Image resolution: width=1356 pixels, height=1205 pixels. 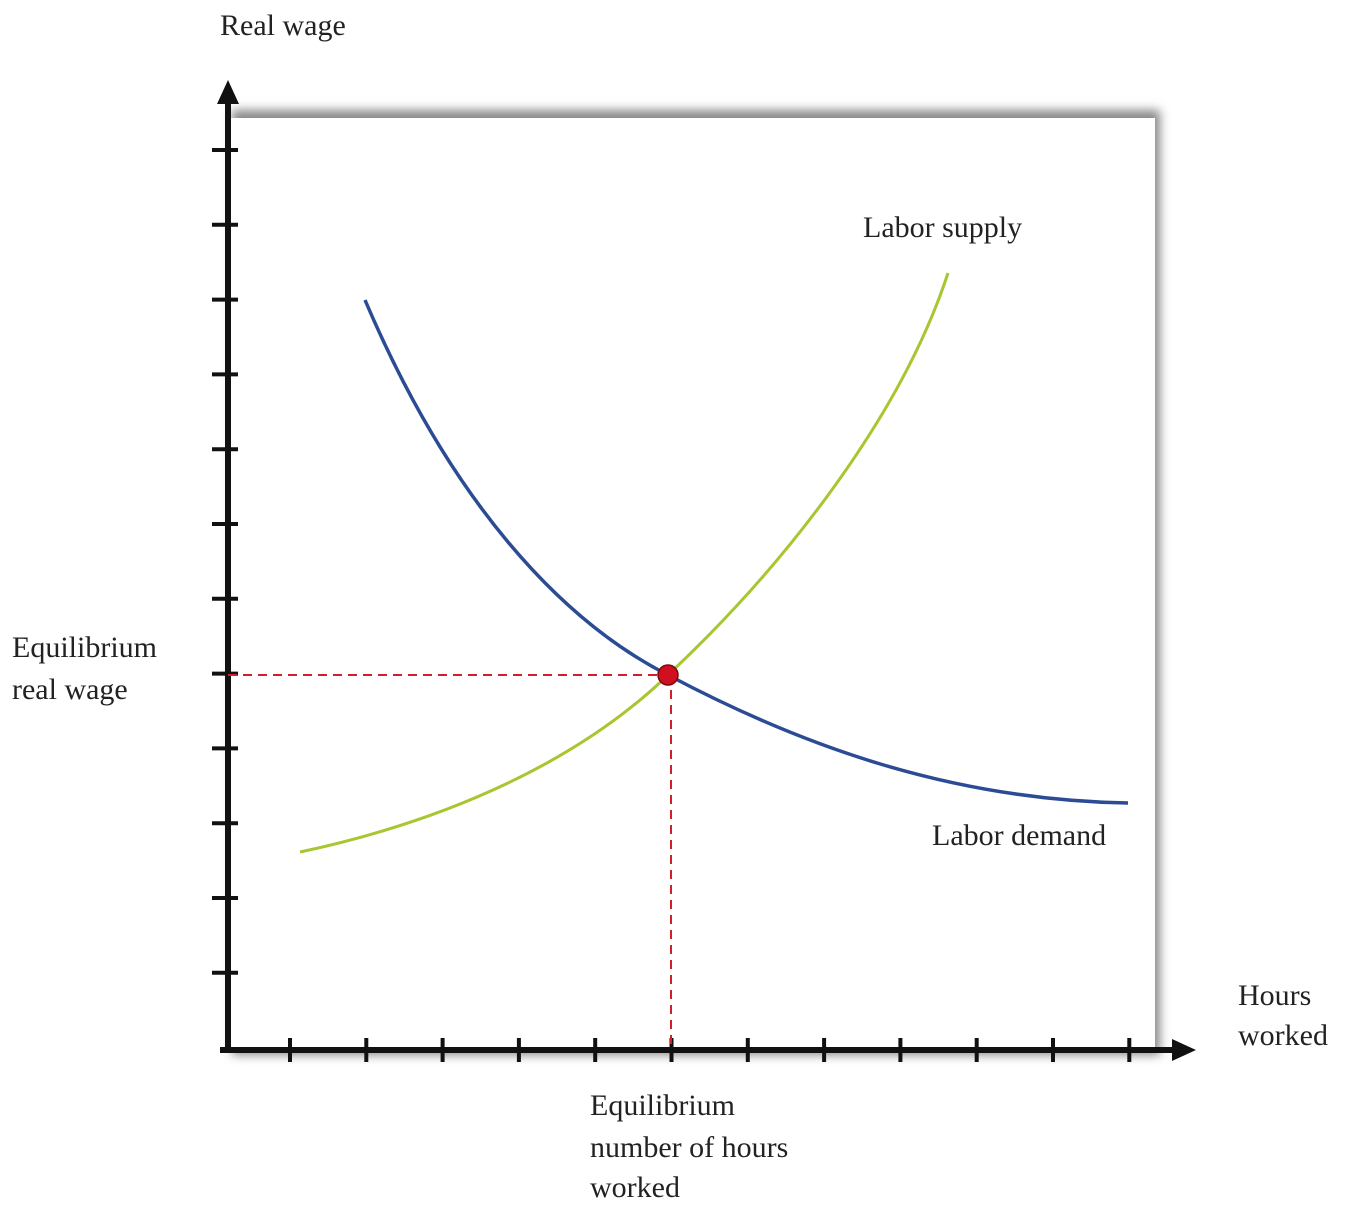 What do you see at coordinates (88, 668) in the screenshot?
I see `equilibrium-wage-label: Equilibrium real wage` at bounding box center [88, 668].